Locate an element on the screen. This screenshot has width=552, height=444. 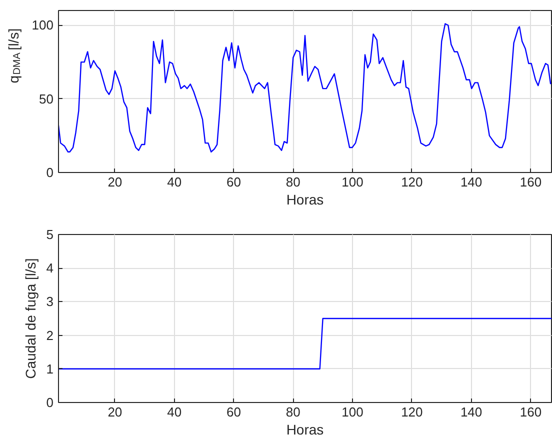
y-tick-label: 50 is located at coordinates (46, 98).